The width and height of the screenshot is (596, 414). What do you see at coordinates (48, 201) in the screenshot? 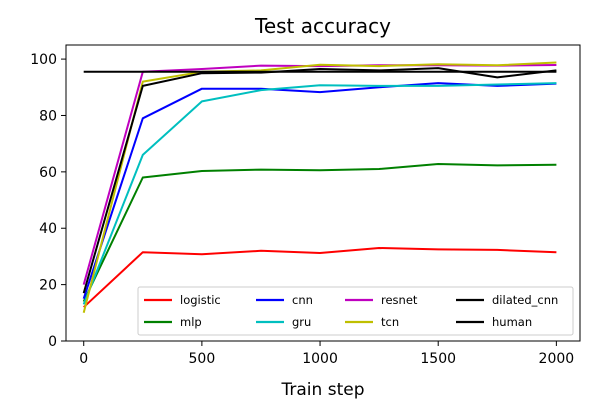
I see `y-axis: 0 20 40 60 80 100` at bounding box center [48, 201].